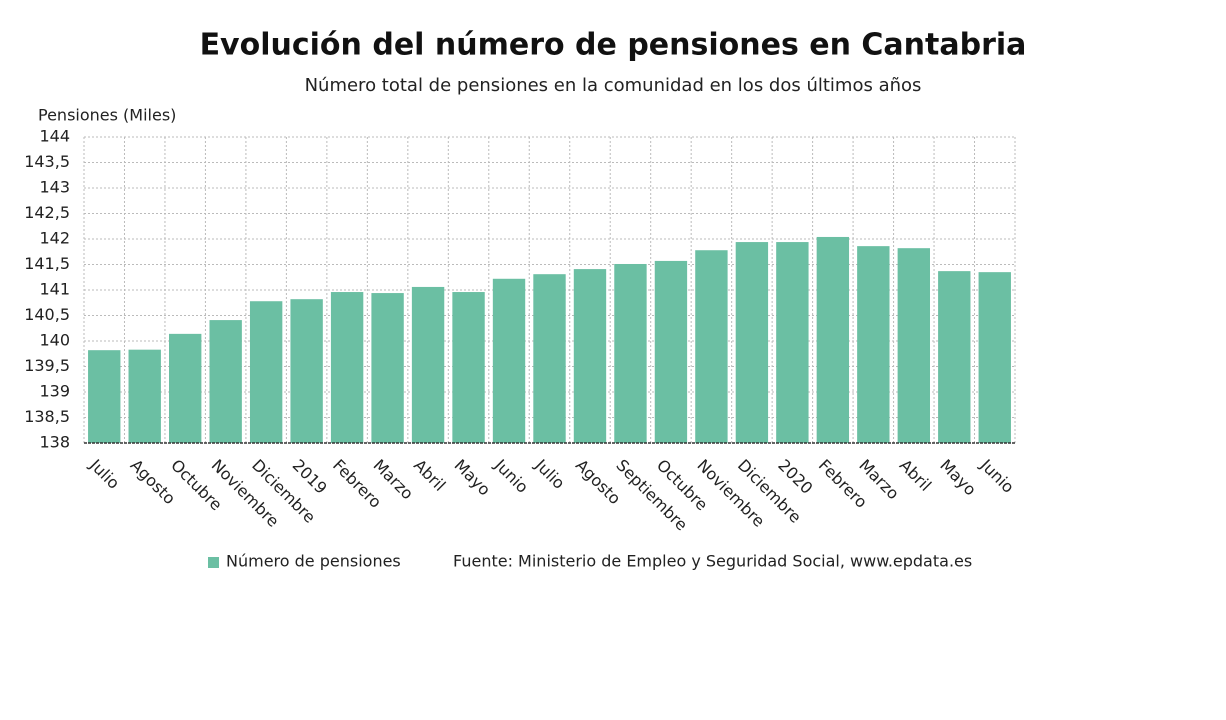 The width and height of the screenshot is (1226, 720). Describe the element at coordinates (54, 136) in the screenshot. I see `y-tick-label: 144` at that location.